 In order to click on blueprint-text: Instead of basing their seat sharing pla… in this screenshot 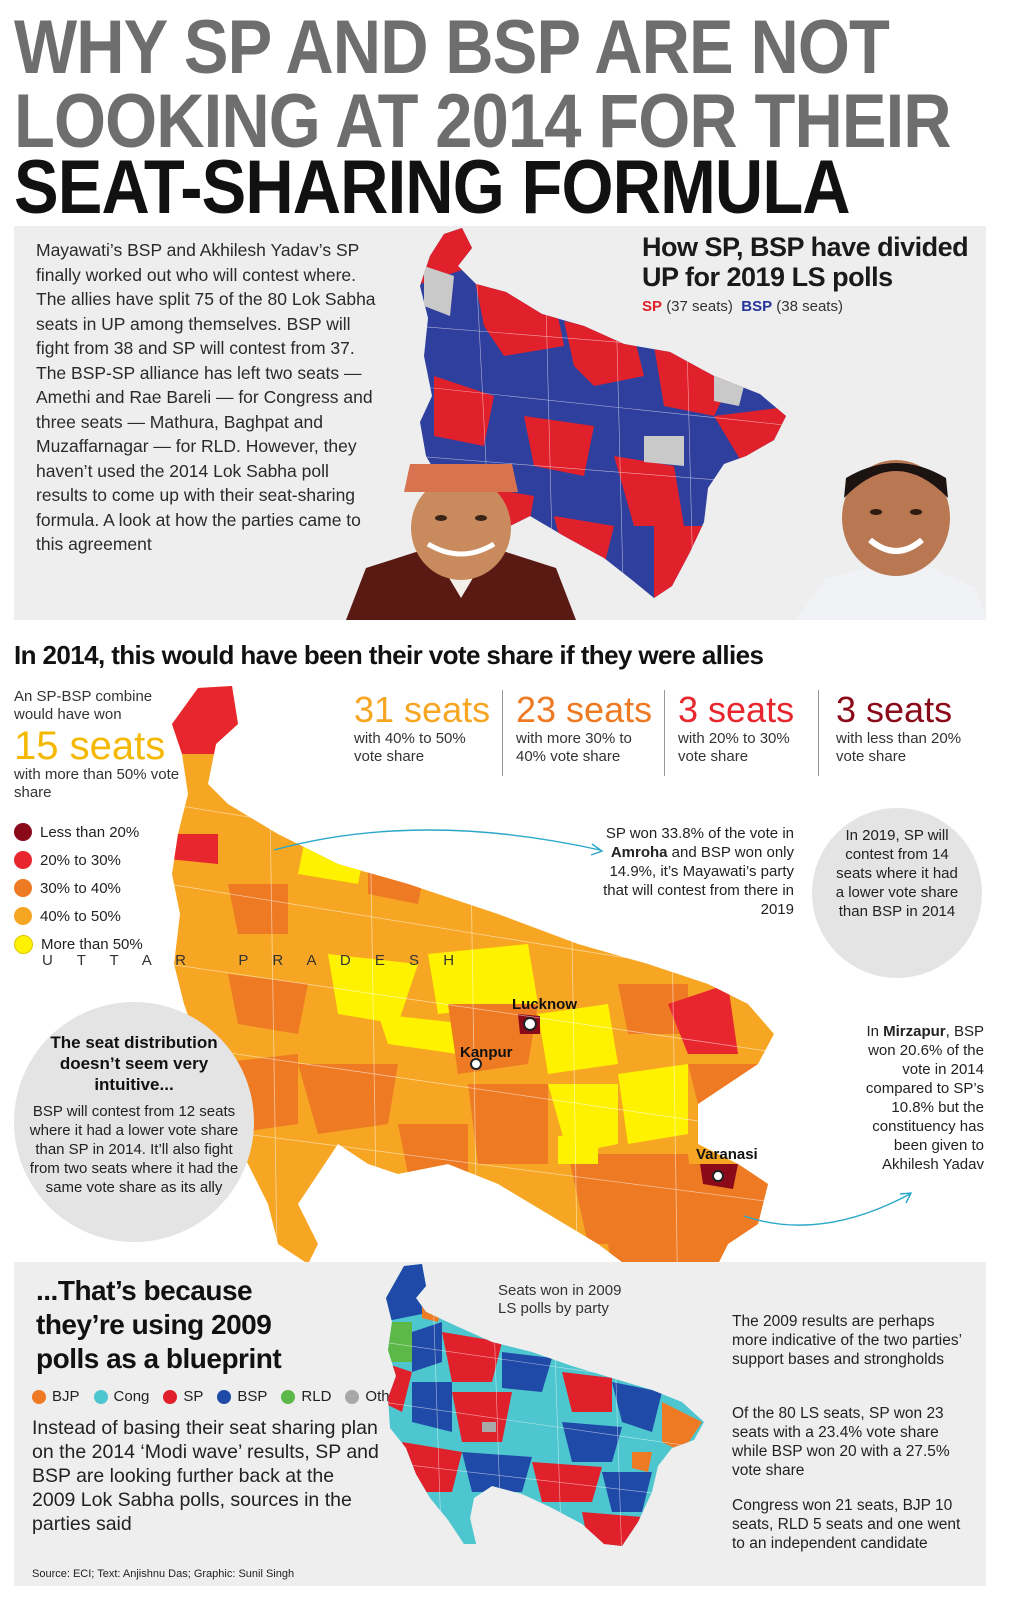, I will do `click(205, 1476)`.